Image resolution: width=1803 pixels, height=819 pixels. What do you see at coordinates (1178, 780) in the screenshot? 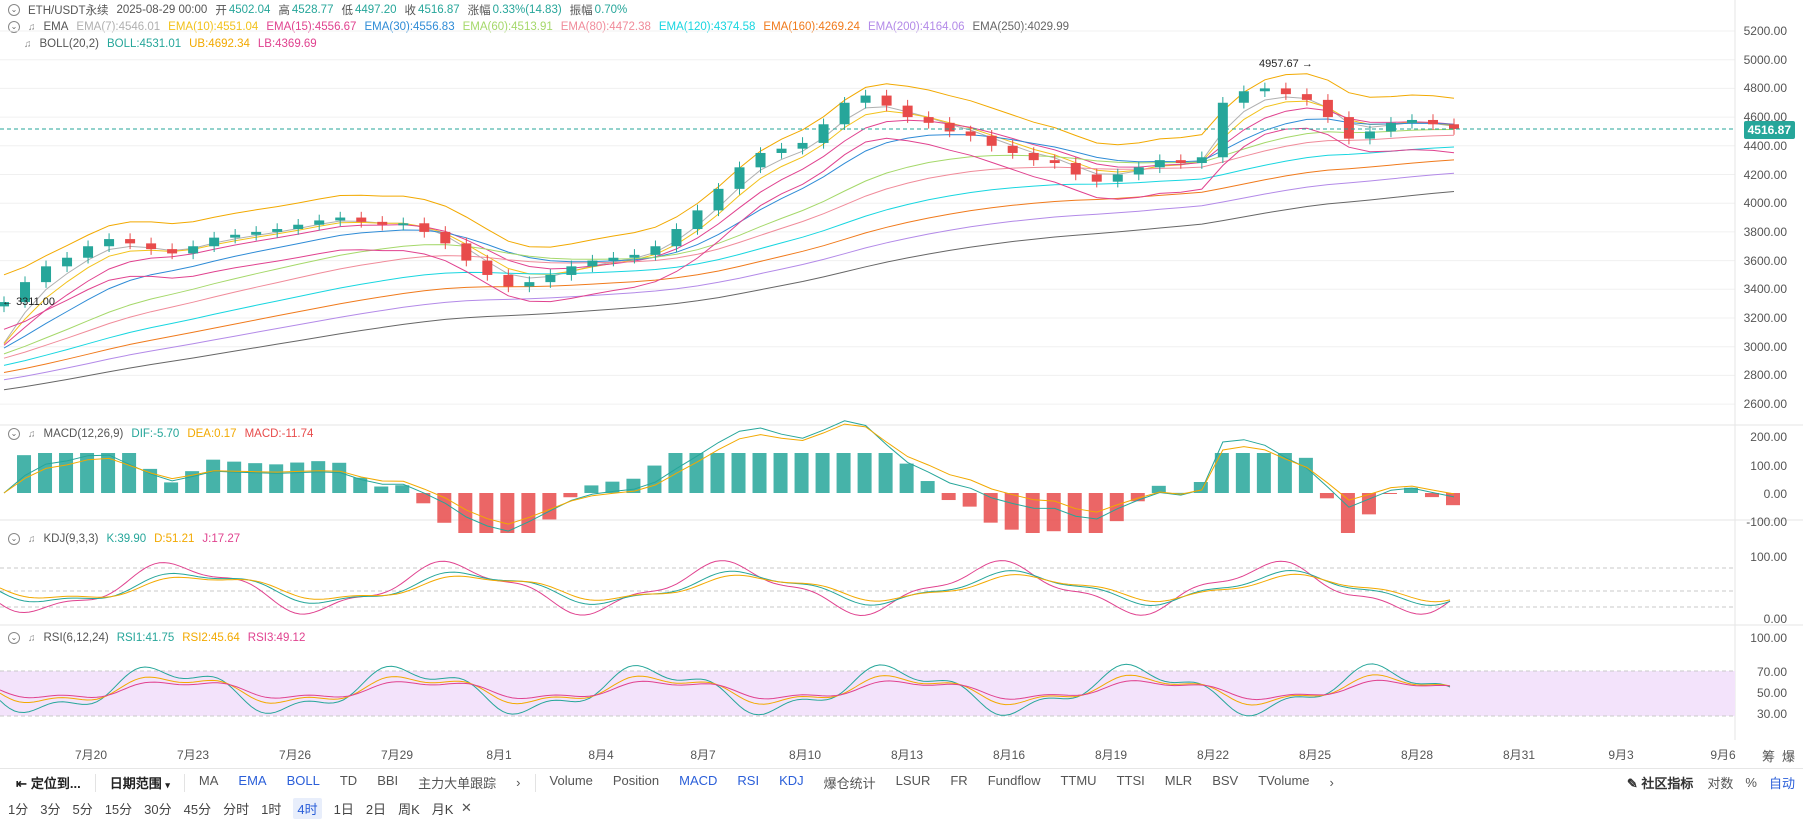
I see `sub-indicator-mlr: MLR` at bounding box center [1178, 780].